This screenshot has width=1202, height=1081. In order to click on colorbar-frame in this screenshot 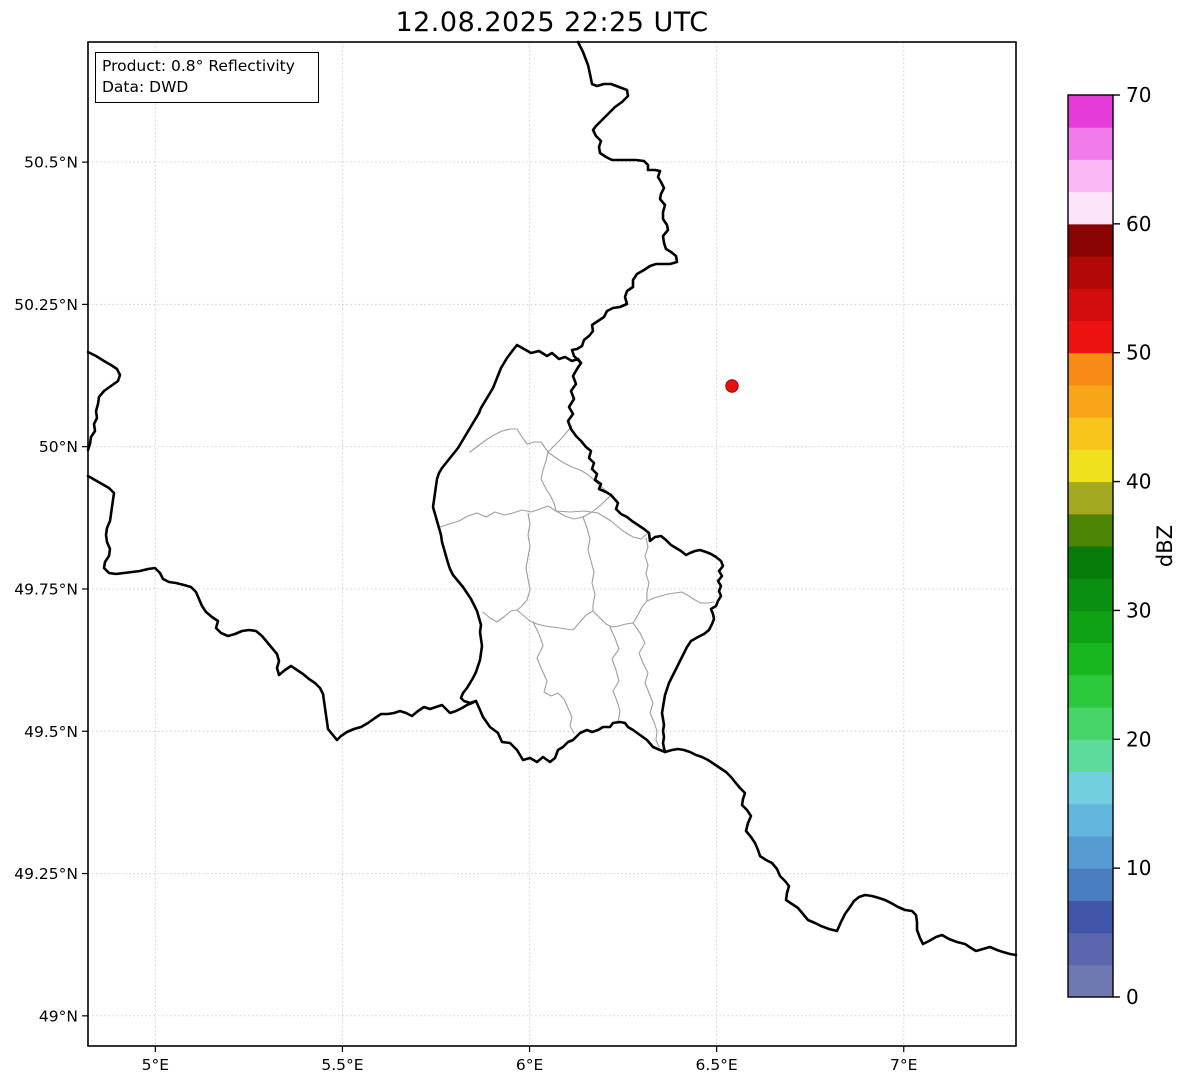, I will do `click(1090, 546)`.